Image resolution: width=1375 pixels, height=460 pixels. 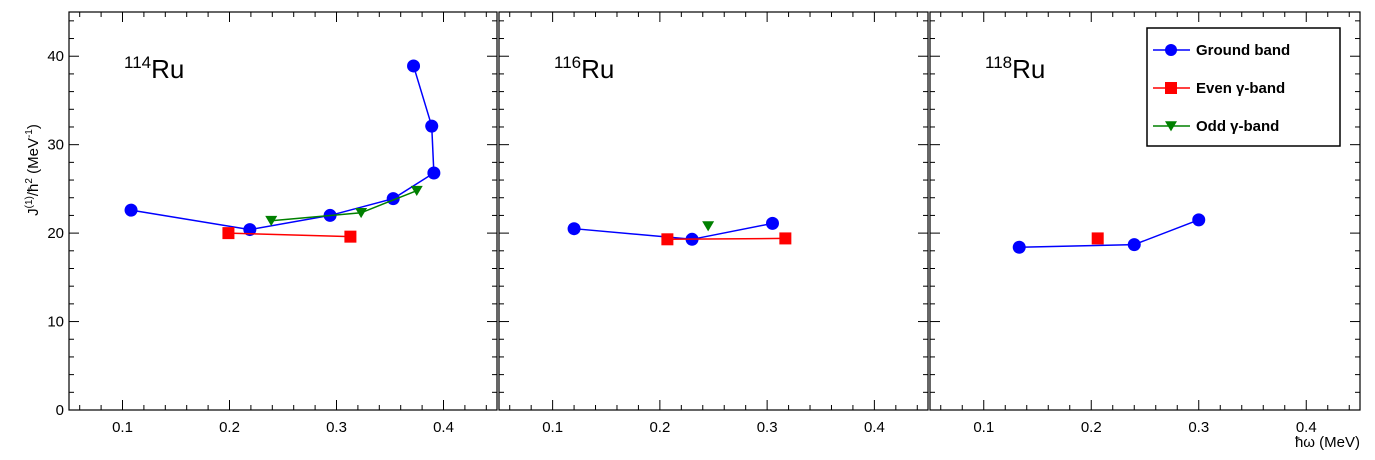 I want to click on y-tick-label: 20, so click(x=55, y=233).